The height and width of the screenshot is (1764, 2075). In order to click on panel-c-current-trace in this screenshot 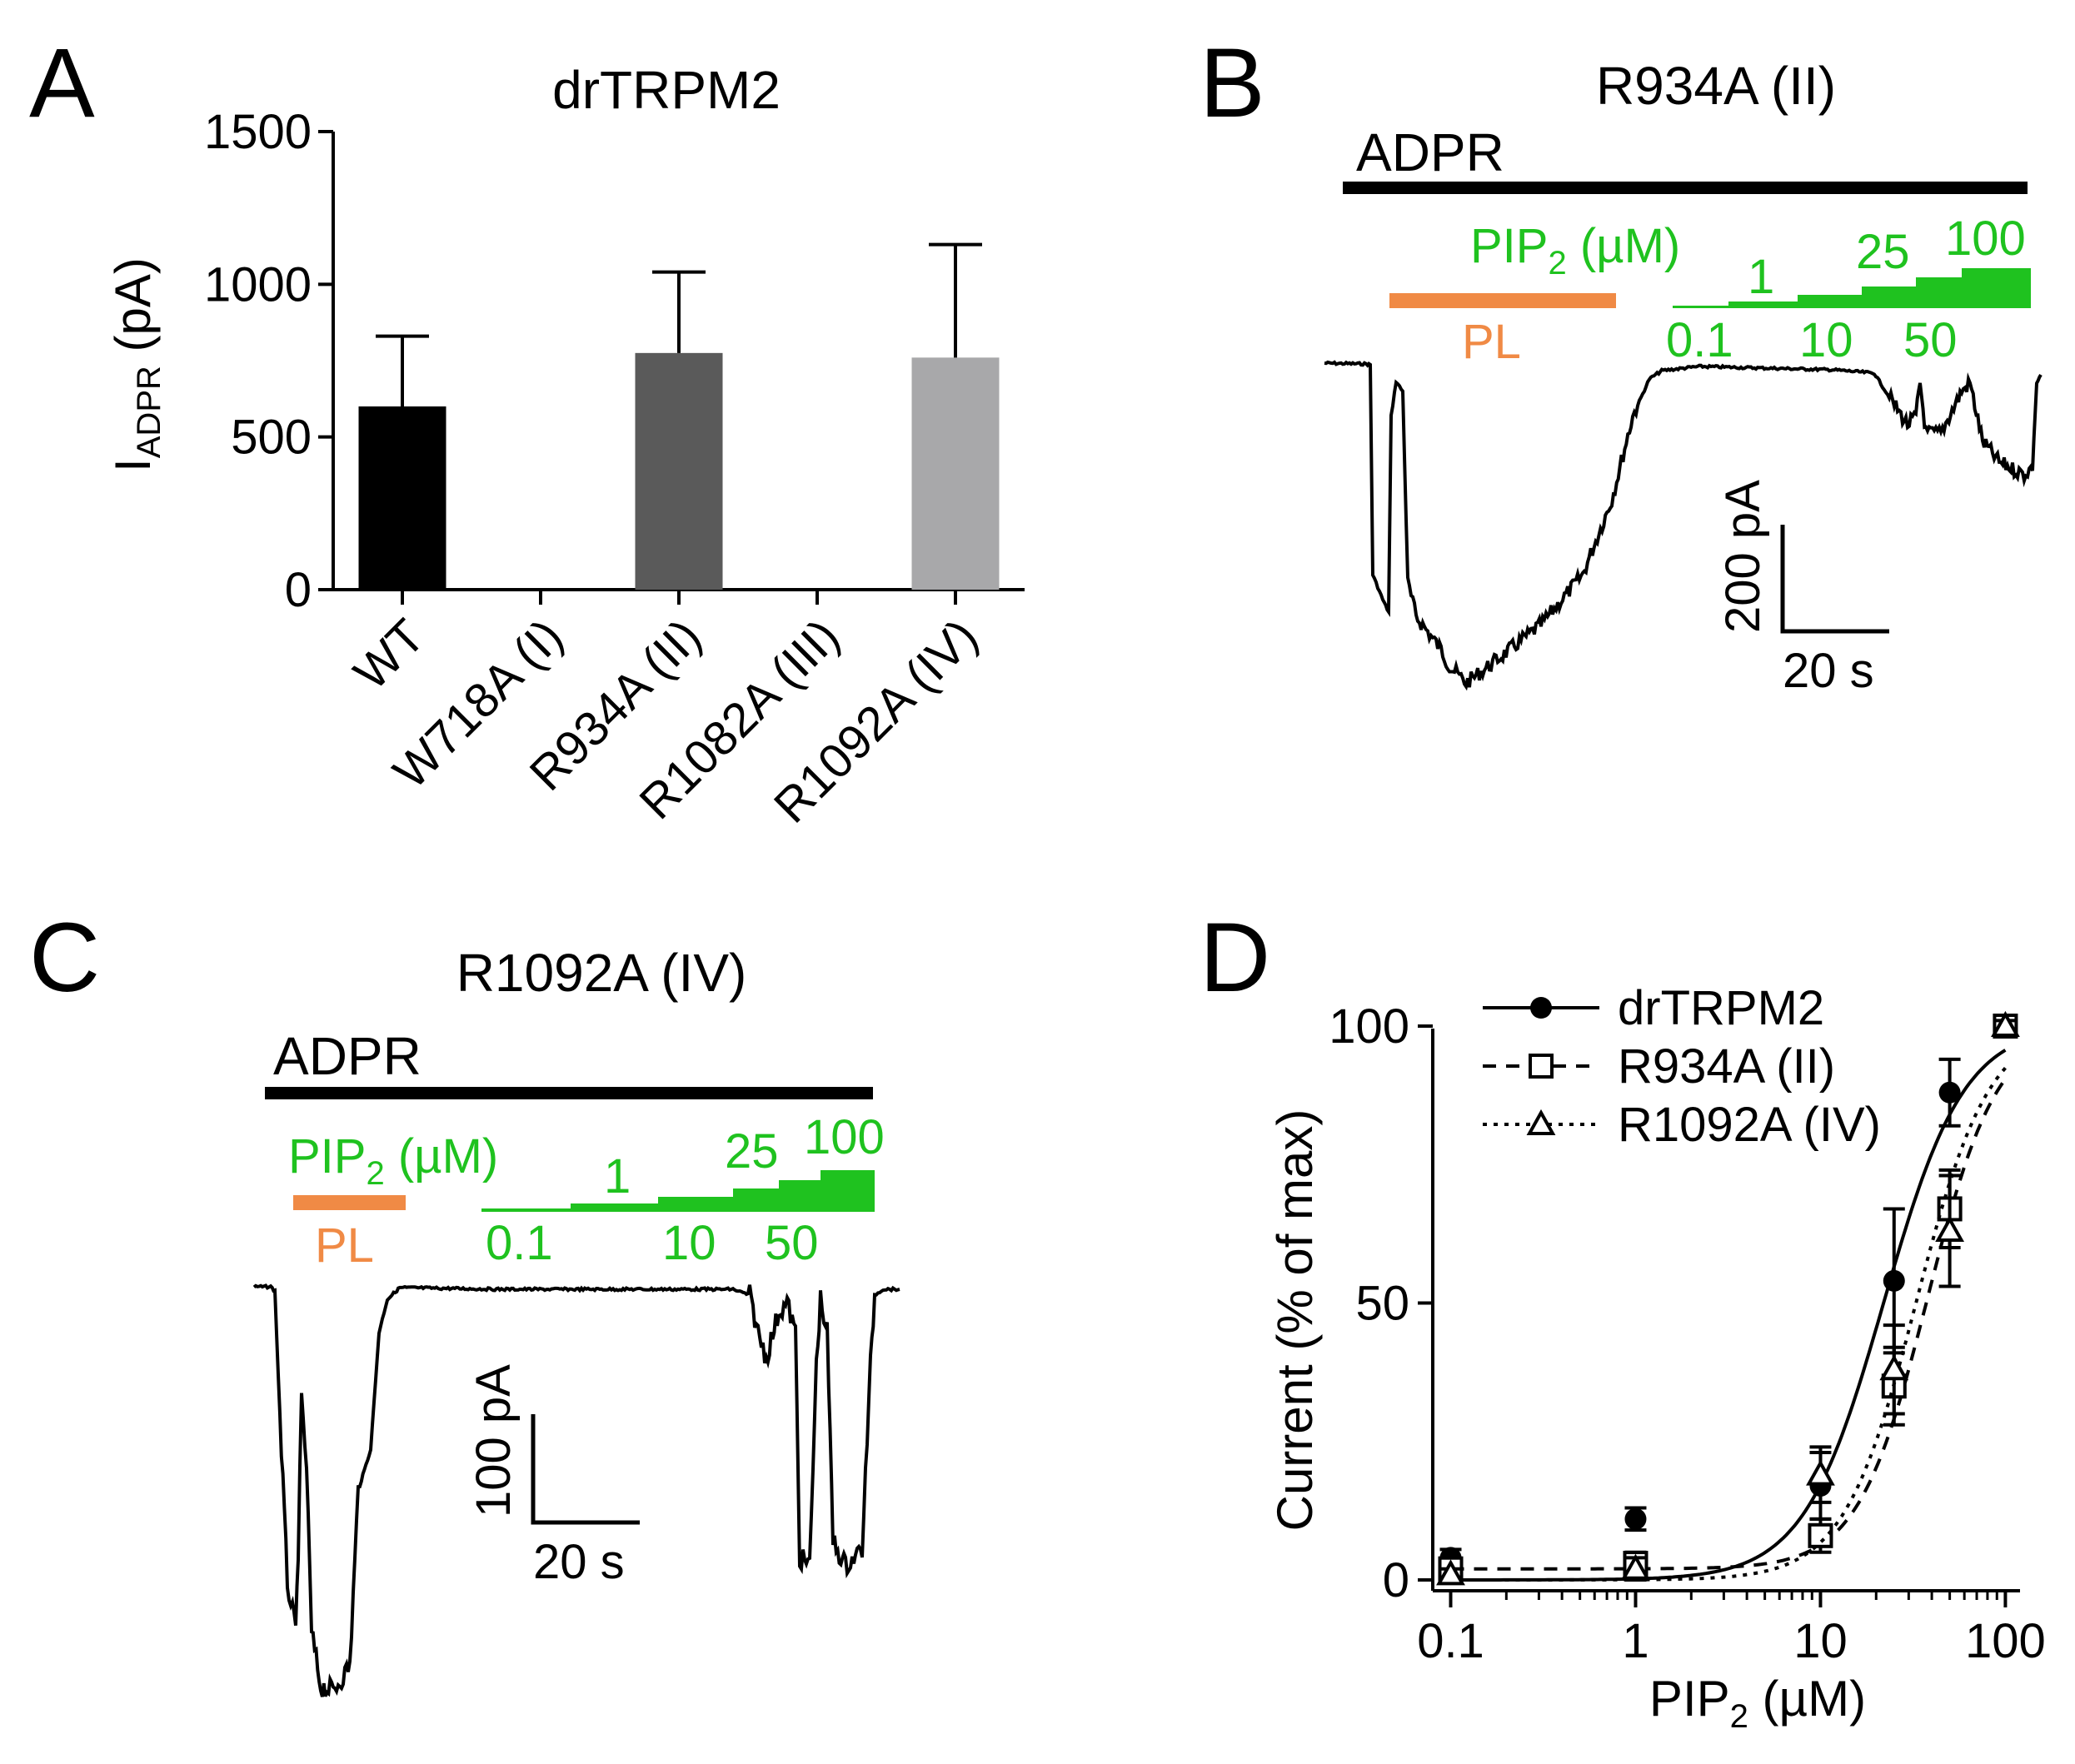, I will do `click(576, 1490)`.